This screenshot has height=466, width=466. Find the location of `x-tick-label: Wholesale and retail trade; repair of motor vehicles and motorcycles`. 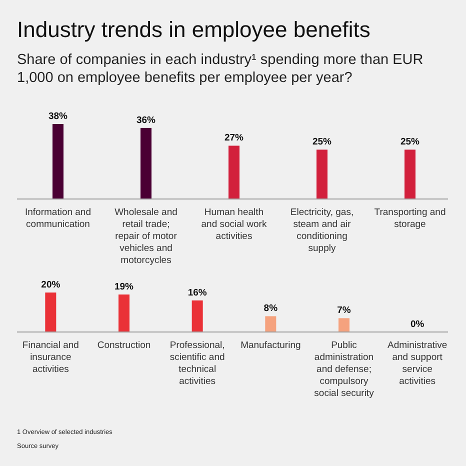

x-tick-label: Wholesale and retail trade; repair of motor vehicles and motorcycles is located at coordinates (146, 236).